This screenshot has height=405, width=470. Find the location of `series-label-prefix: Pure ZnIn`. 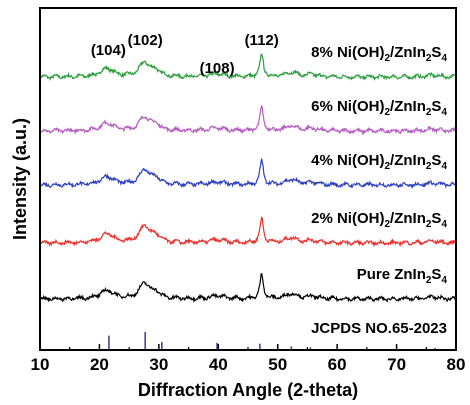

series-label-prefix: Pure ZnIn is located at coordinates (391, 274).